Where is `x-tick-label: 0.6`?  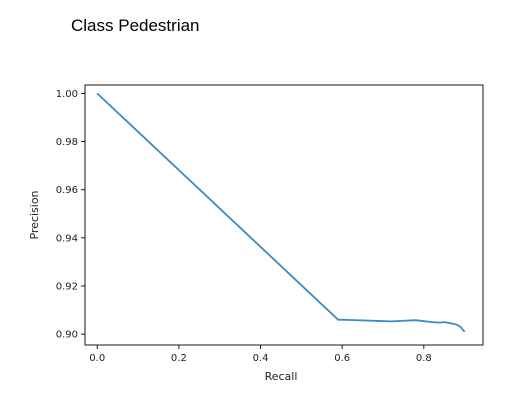
x-tick-label: 0.6 is located at coordinates (342, 358).